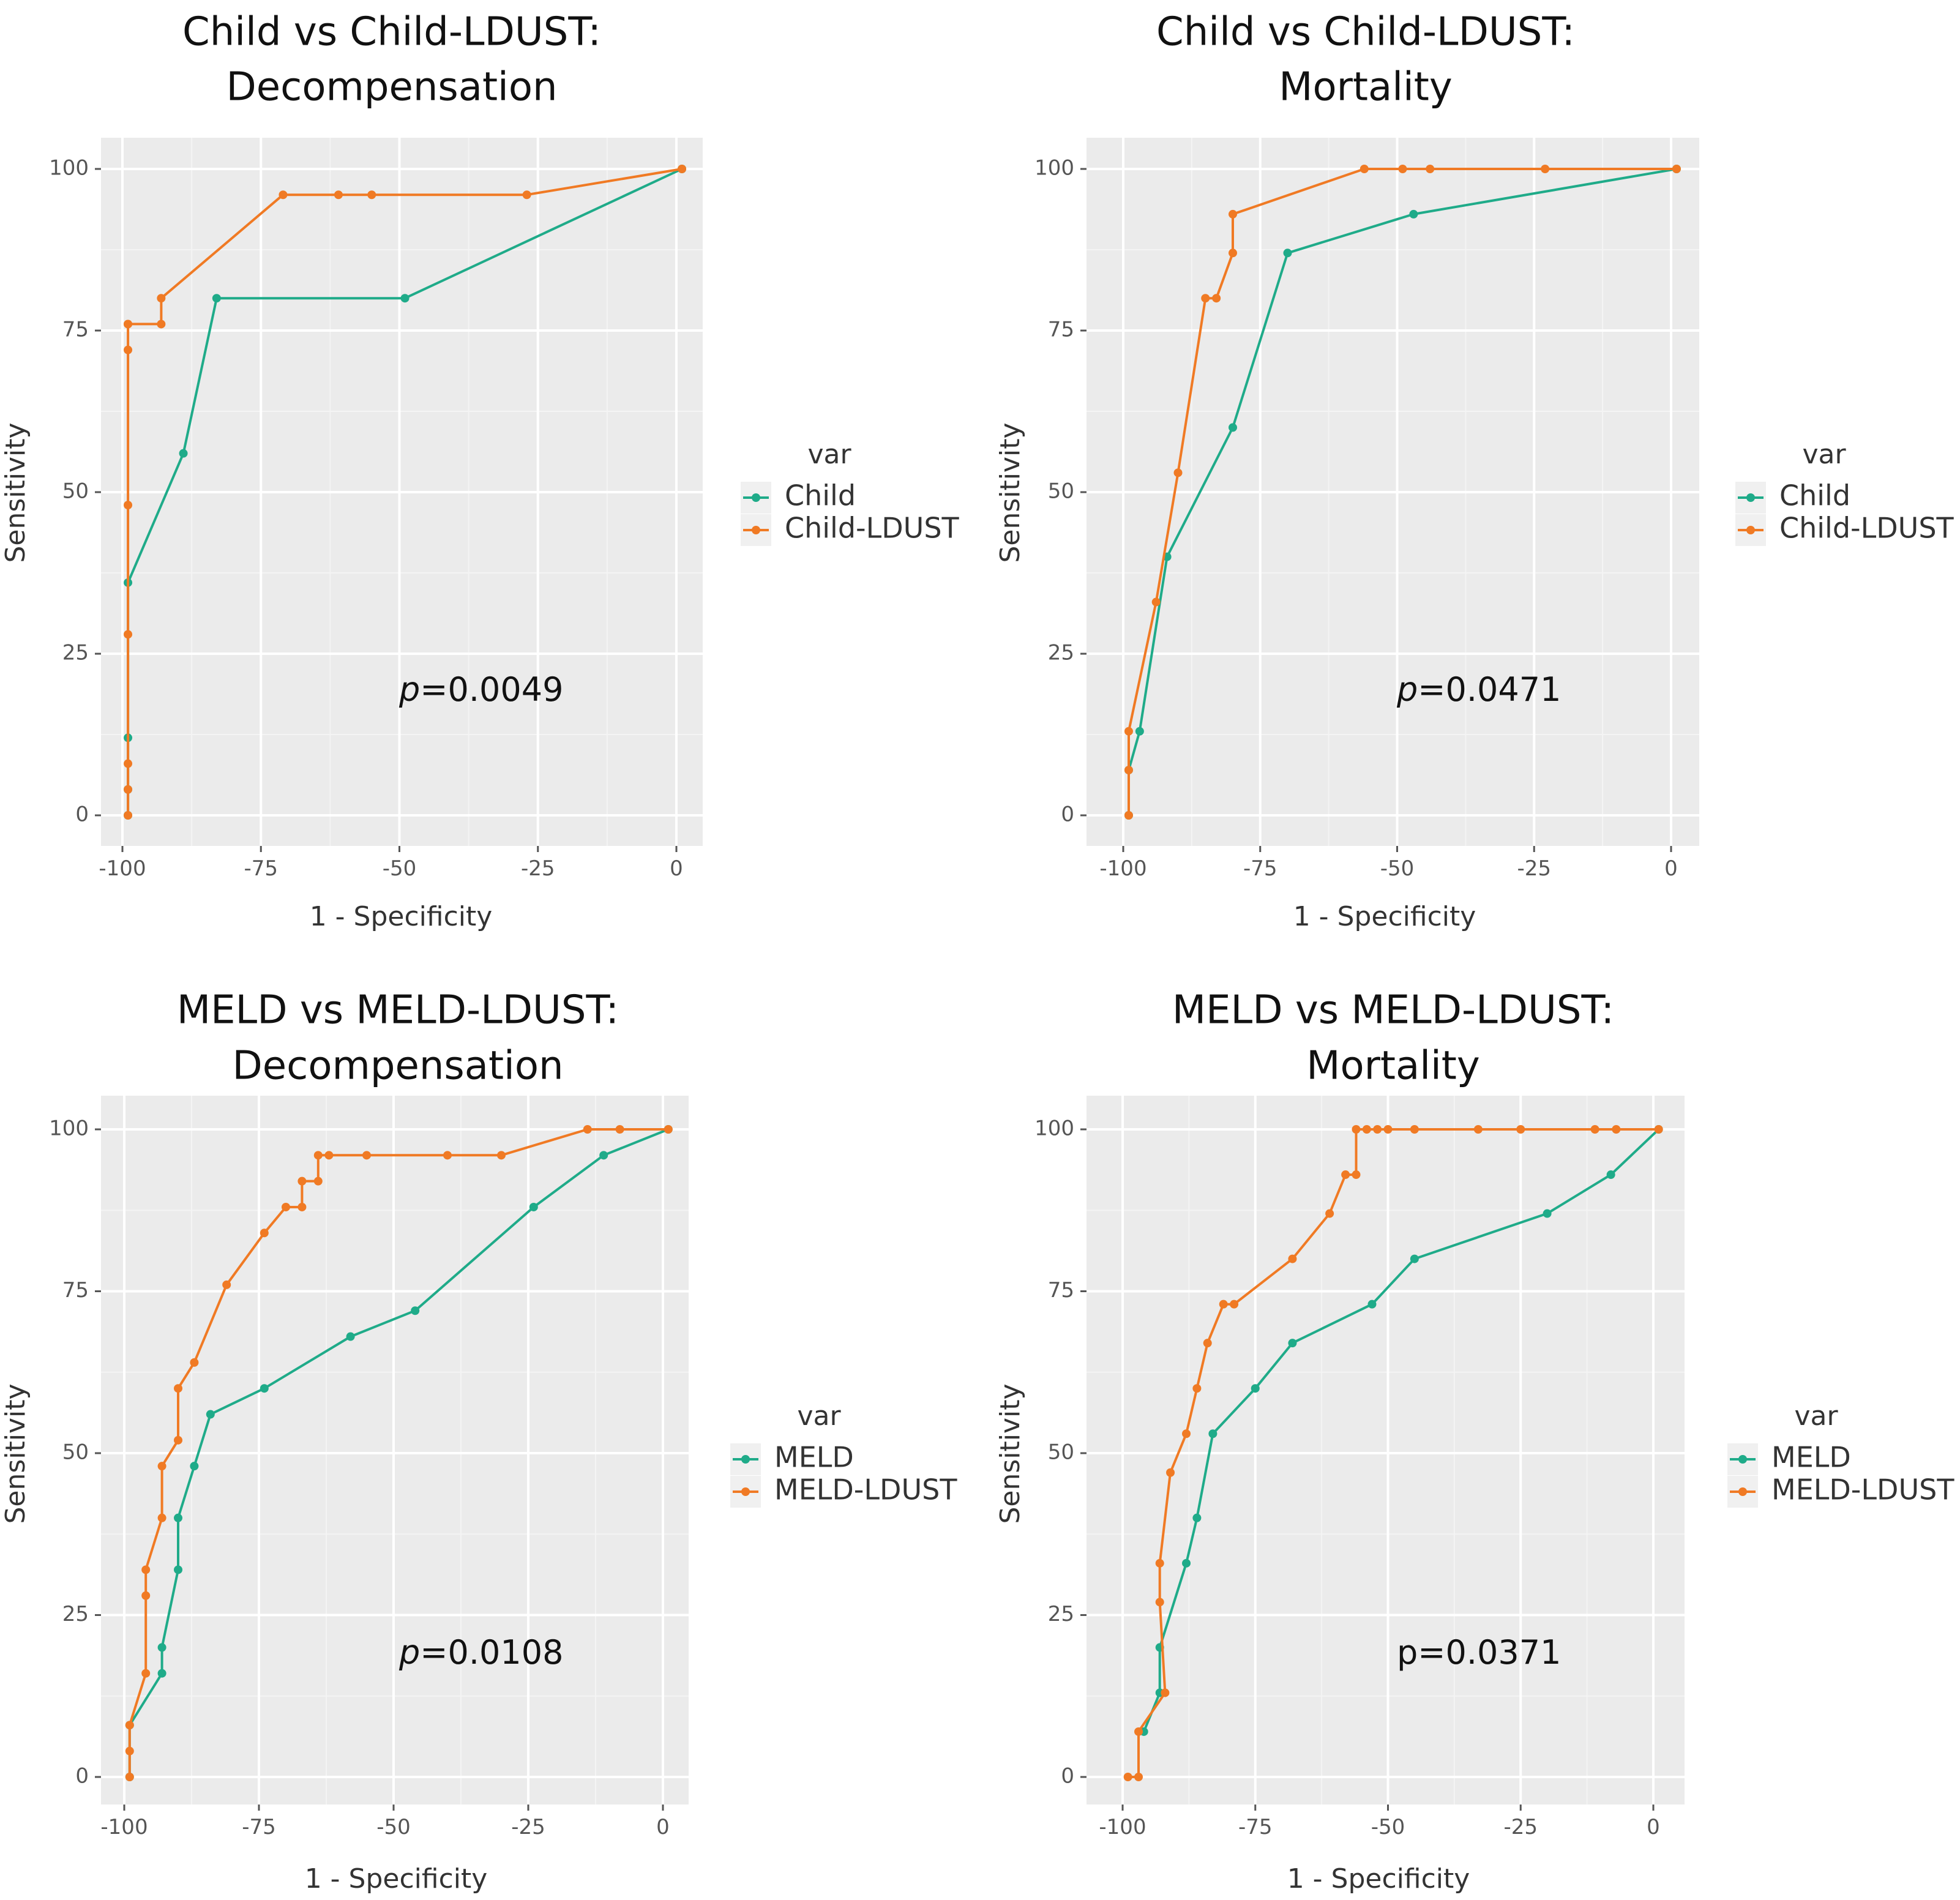  What do you see at coordinates (1866, 529) in the screenshot?
I see `legend-label: Child-LDUST` at bounding box center [1866, 529].